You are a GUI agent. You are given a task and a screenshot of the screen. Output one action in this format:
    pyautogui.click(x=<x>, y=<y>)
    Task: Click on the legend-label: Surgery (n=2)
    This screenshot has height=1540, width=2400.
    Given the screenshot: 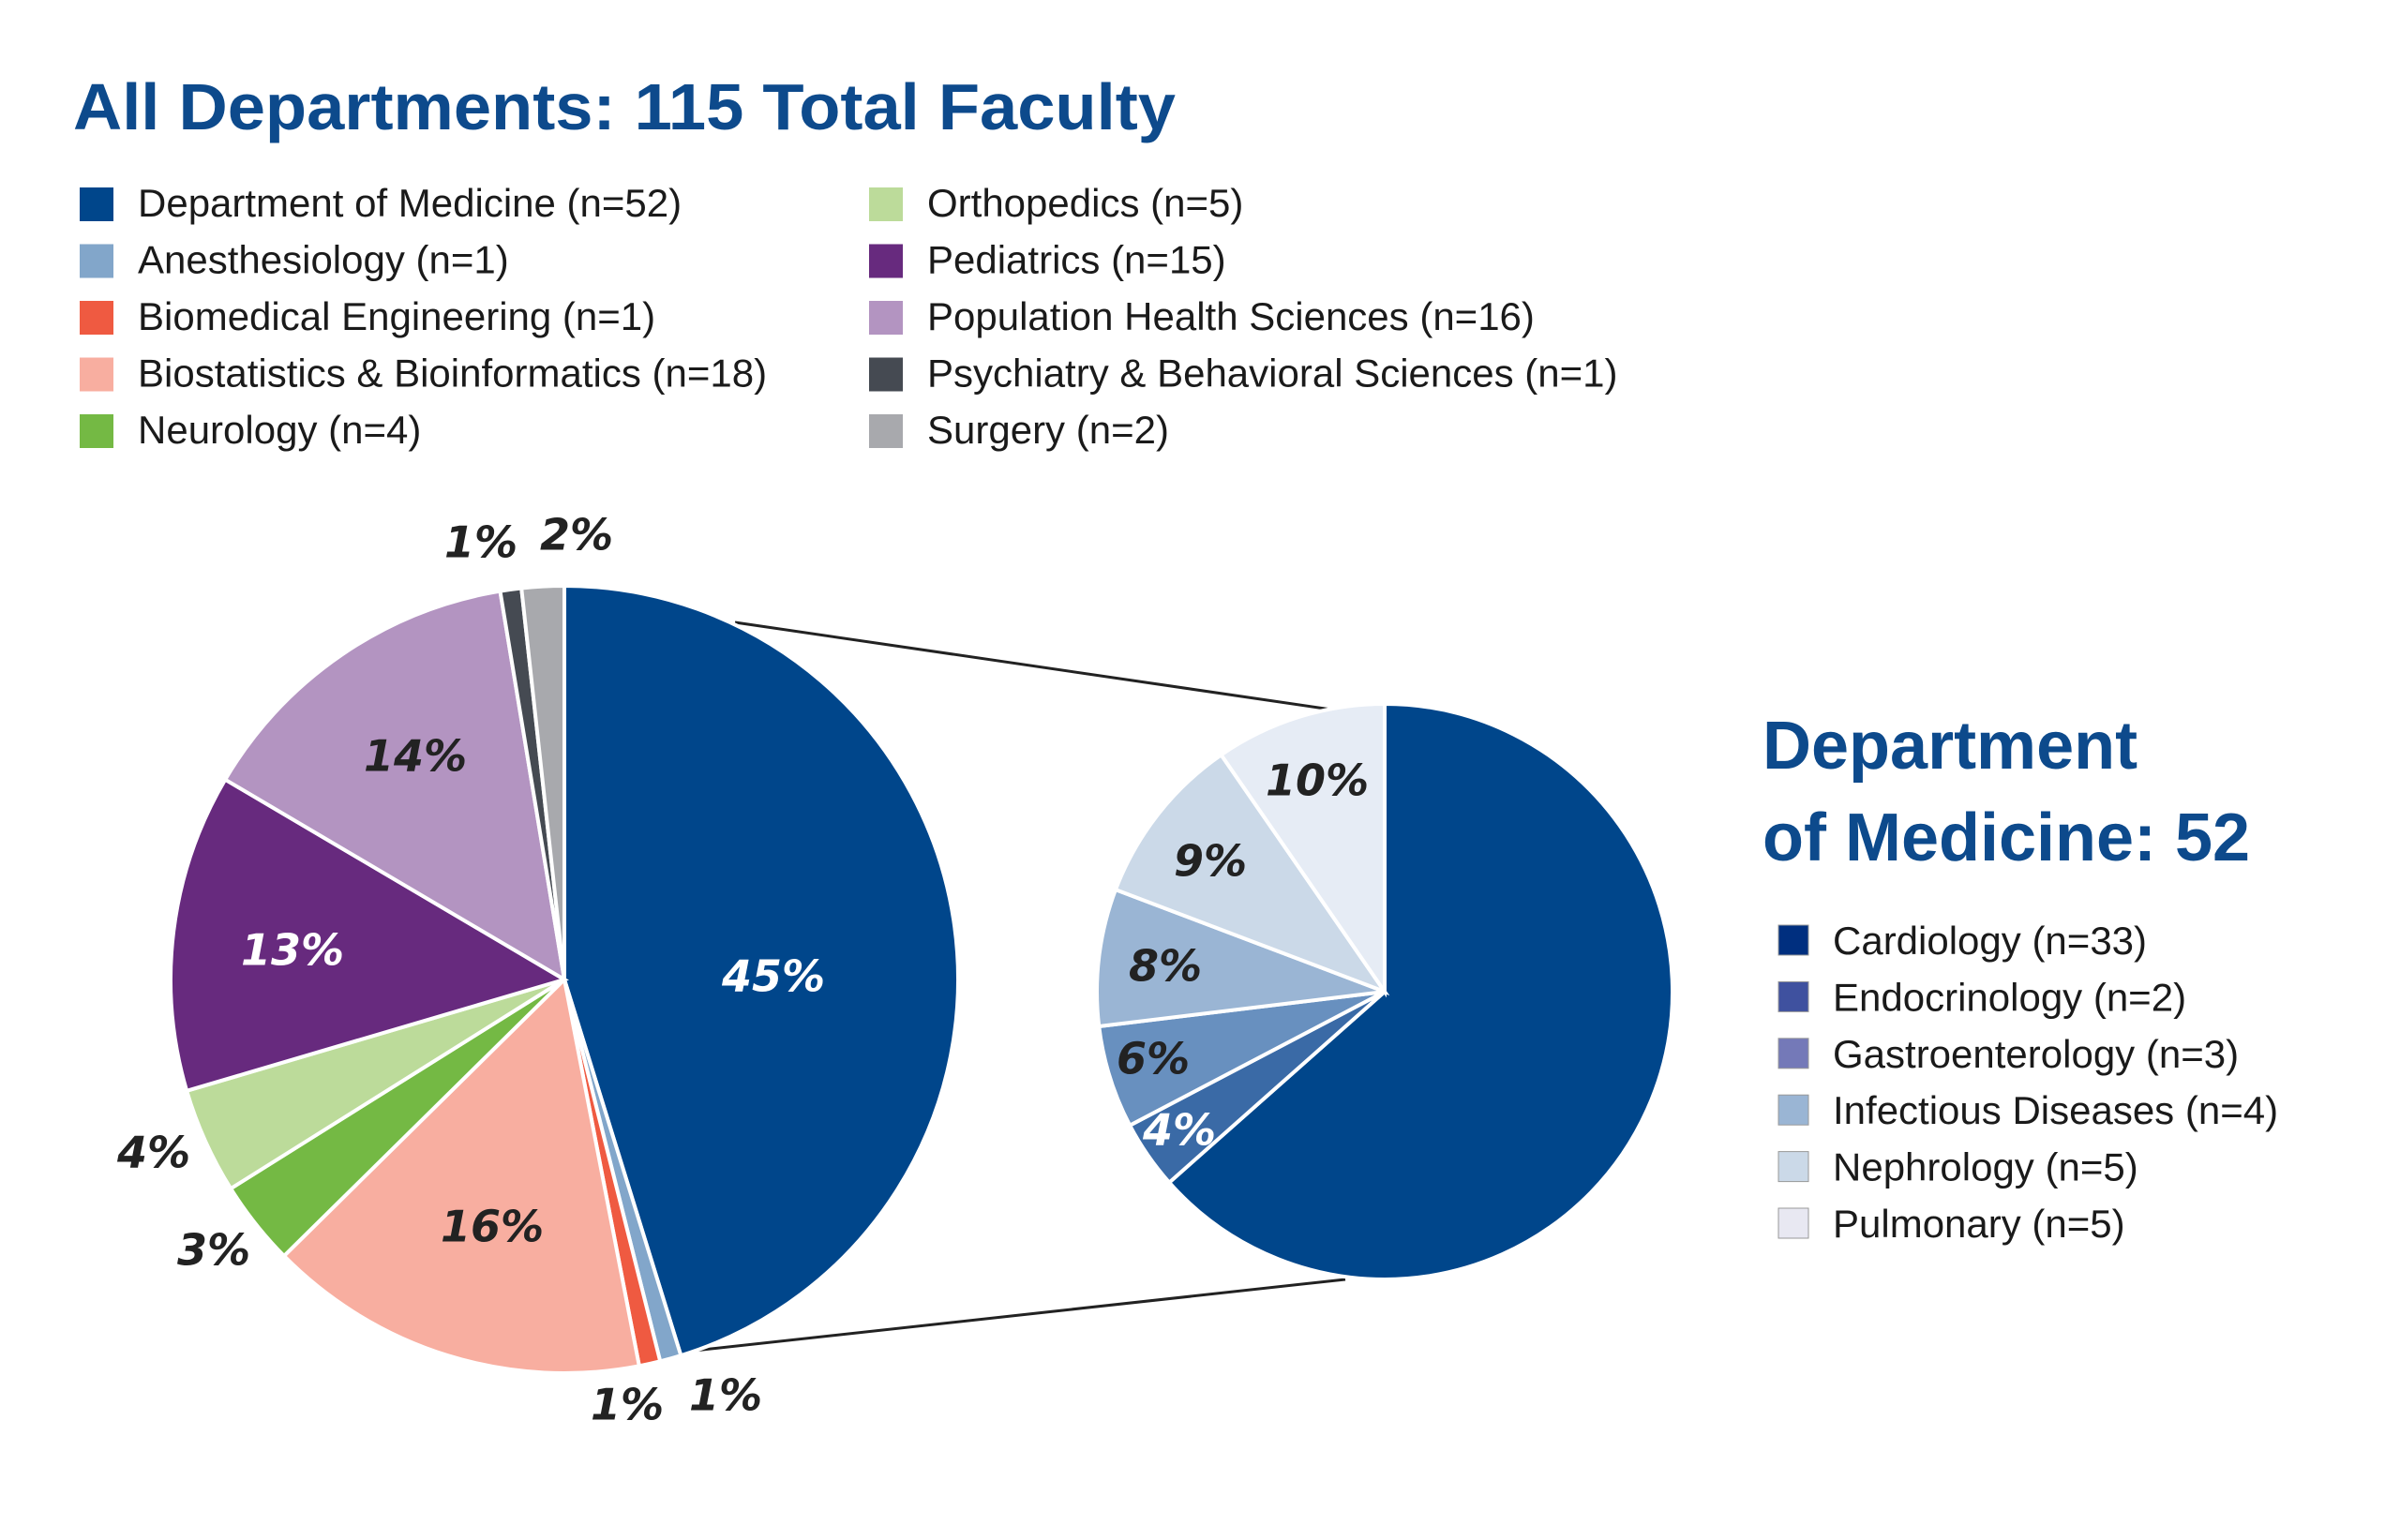 What is the action you would take?
    pyautogui.click(x=1048, y=430)
    